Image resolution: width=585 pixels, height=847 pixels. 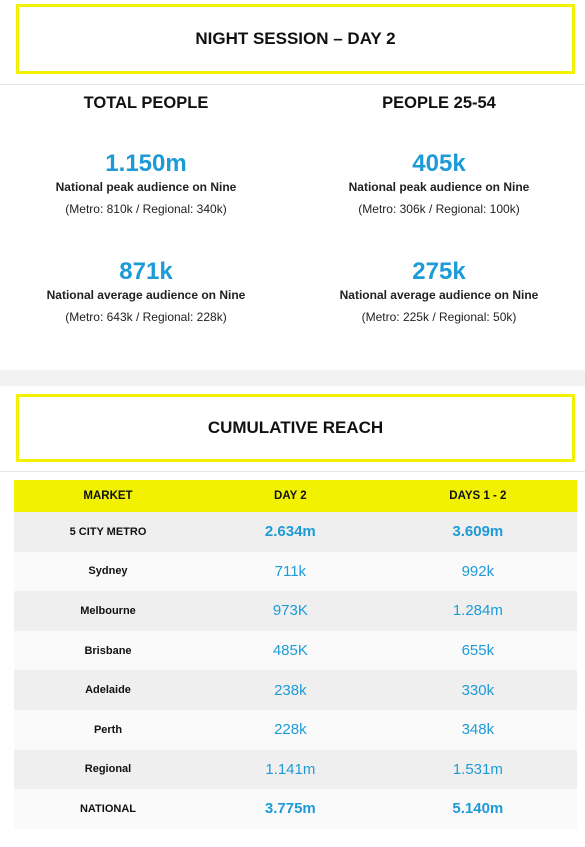 What do you see at coordinates (108, 532) in the screenshot?
I see `market-cell: 5 CITY METRO` at bounding box center [108, 532].